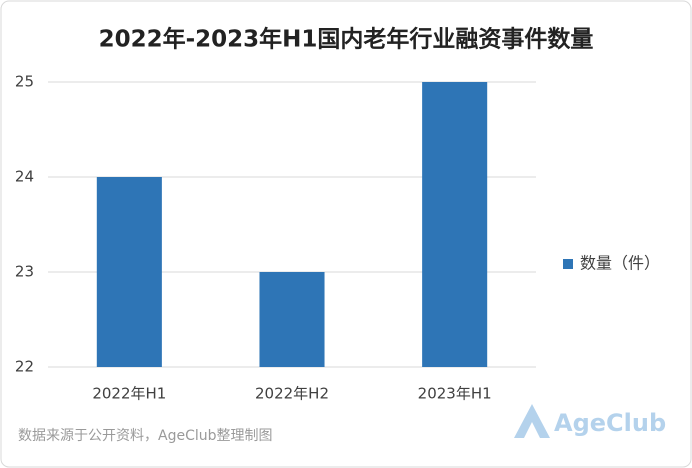  What do you see at coordinates (24, 367) in the screenshot?
I see `y-tick-label: 22` at bounding box center [24, 367].